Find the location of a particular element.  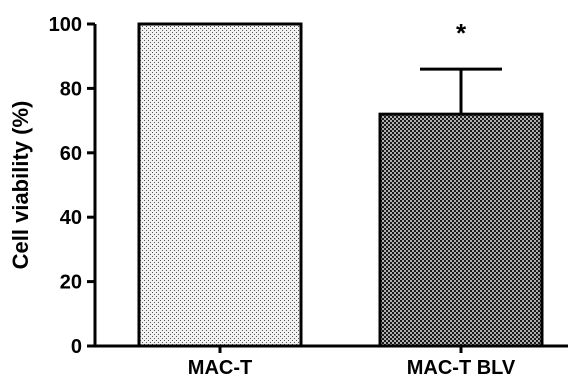

y-tick-label: 20 is located at coordinates (71, 283).